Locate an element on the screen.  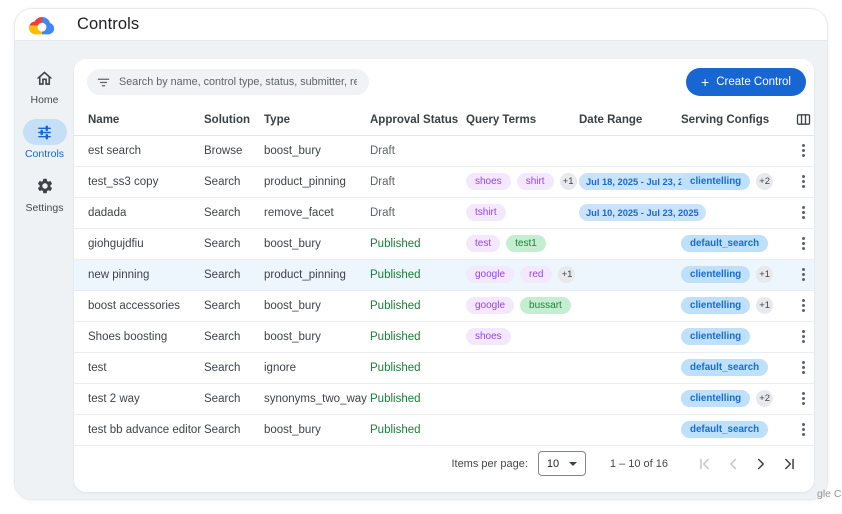
previous-page-button is located at coordinates (733, 464).